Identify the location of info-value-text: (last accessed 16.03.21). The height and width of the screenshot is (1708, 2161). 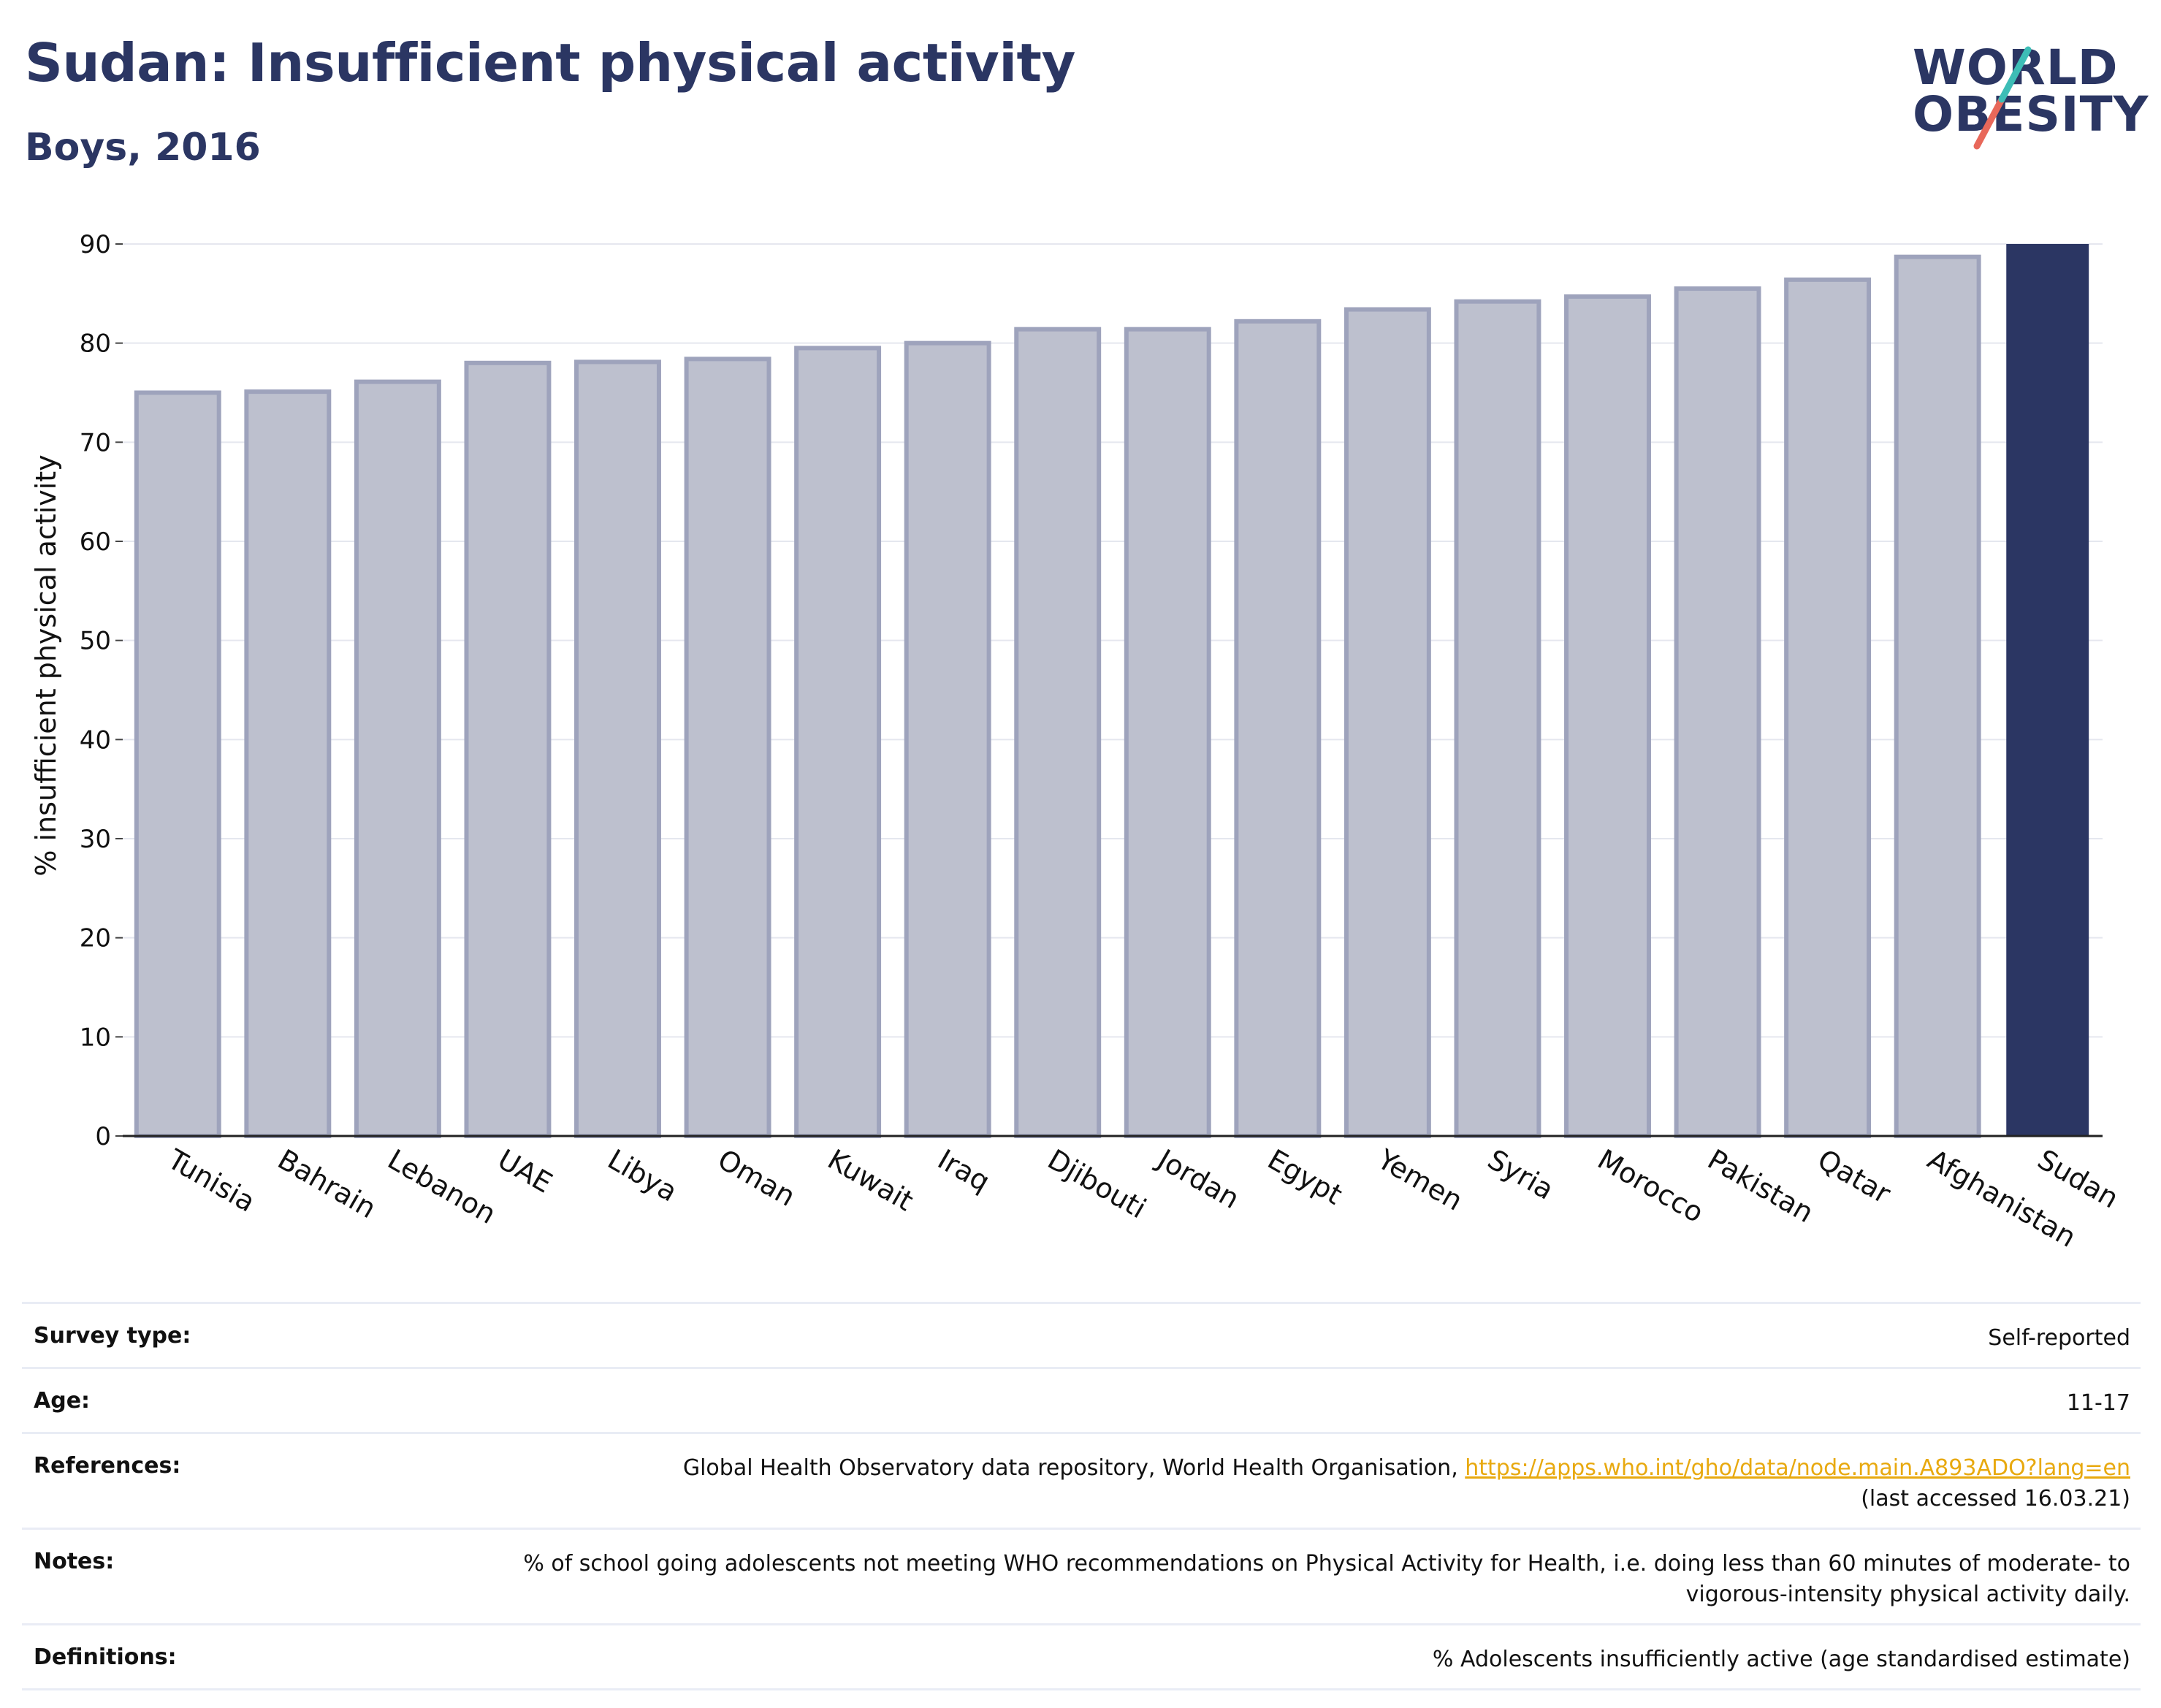
(1996, 1499).